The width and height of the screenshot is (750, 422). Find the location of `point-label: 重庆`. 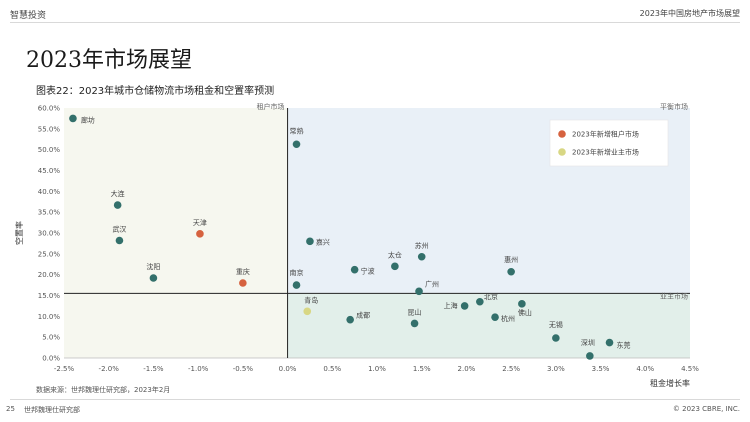

point-label: 重庆 is located at coordinates (243, 271).